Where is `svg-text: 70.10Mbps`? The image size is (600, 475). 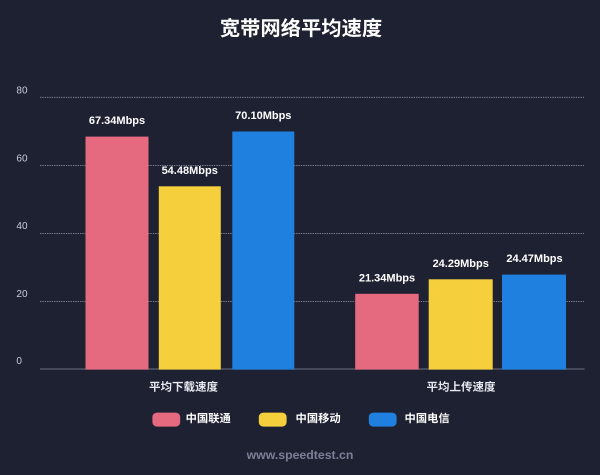
svg-text: 70.10Mbps is located at coordinates (263, 116).